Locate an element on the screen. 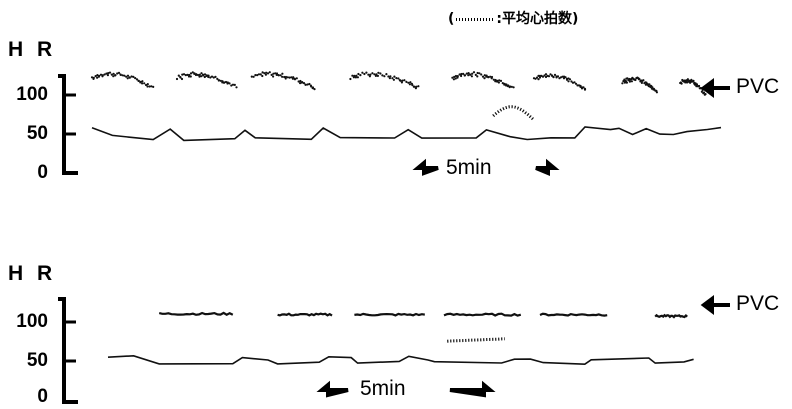 Image resolution: width=792 pixels, height=409 pixels. y-axis-lower is located at coordinates (68, 350).